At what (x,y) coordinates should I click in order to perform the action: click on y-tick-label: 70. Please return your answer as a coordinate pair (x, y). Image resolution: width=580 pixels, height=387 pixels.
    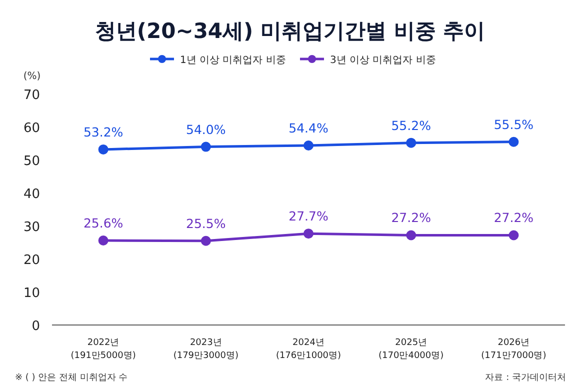
    Looking at the image, I should click on (31, 95).